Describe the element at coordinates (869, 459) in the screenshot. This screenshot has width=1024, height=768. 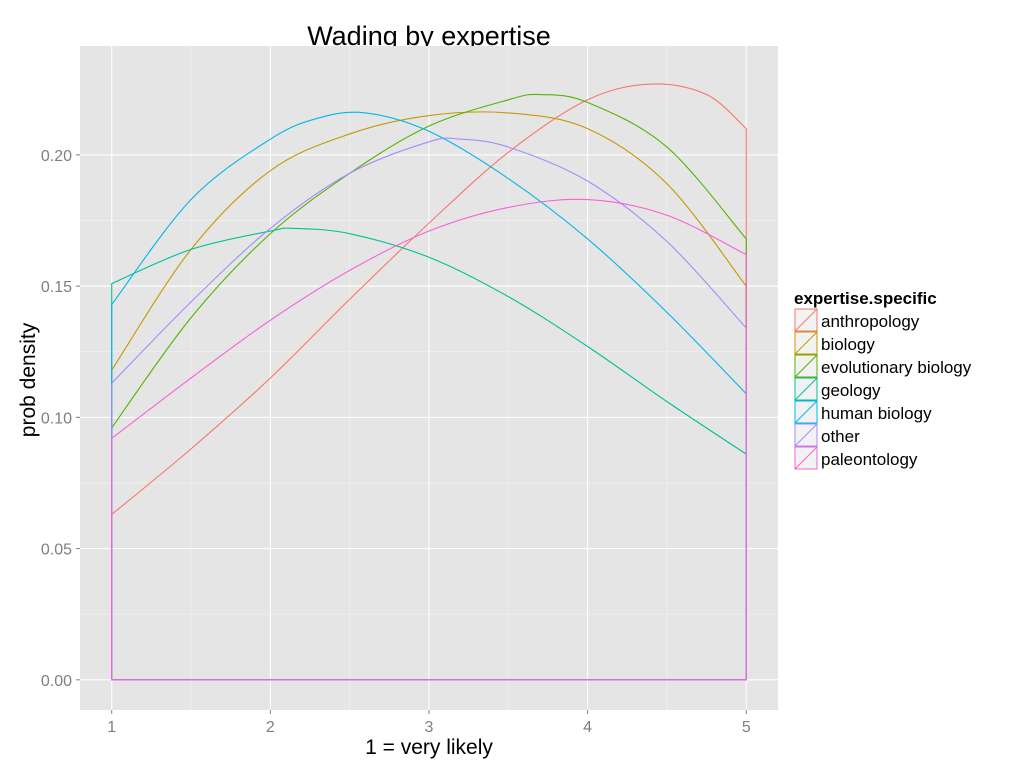
I see `legend-label: paleontology` at that location.